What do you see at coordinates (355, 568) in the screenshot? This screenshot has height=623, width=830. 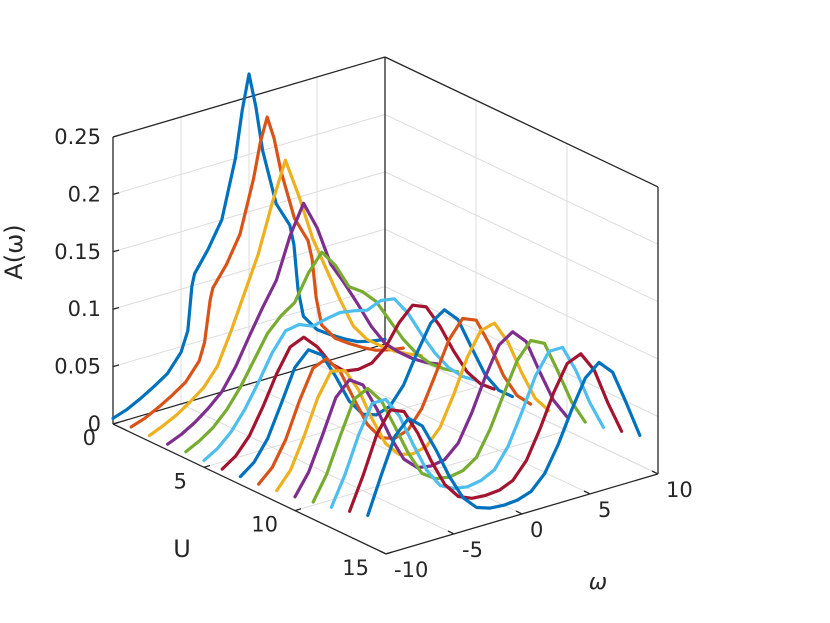 I see `u-tick-label: 15` at bounding box center [355, 568].